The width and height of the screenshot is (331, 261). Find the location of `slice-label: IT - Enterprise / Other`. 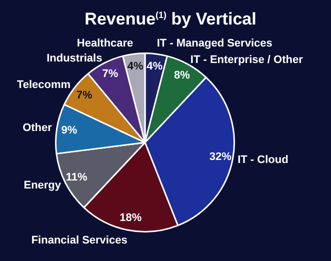

slice-label: IT - Enterprise / Other is located at coordinates (247, 60).